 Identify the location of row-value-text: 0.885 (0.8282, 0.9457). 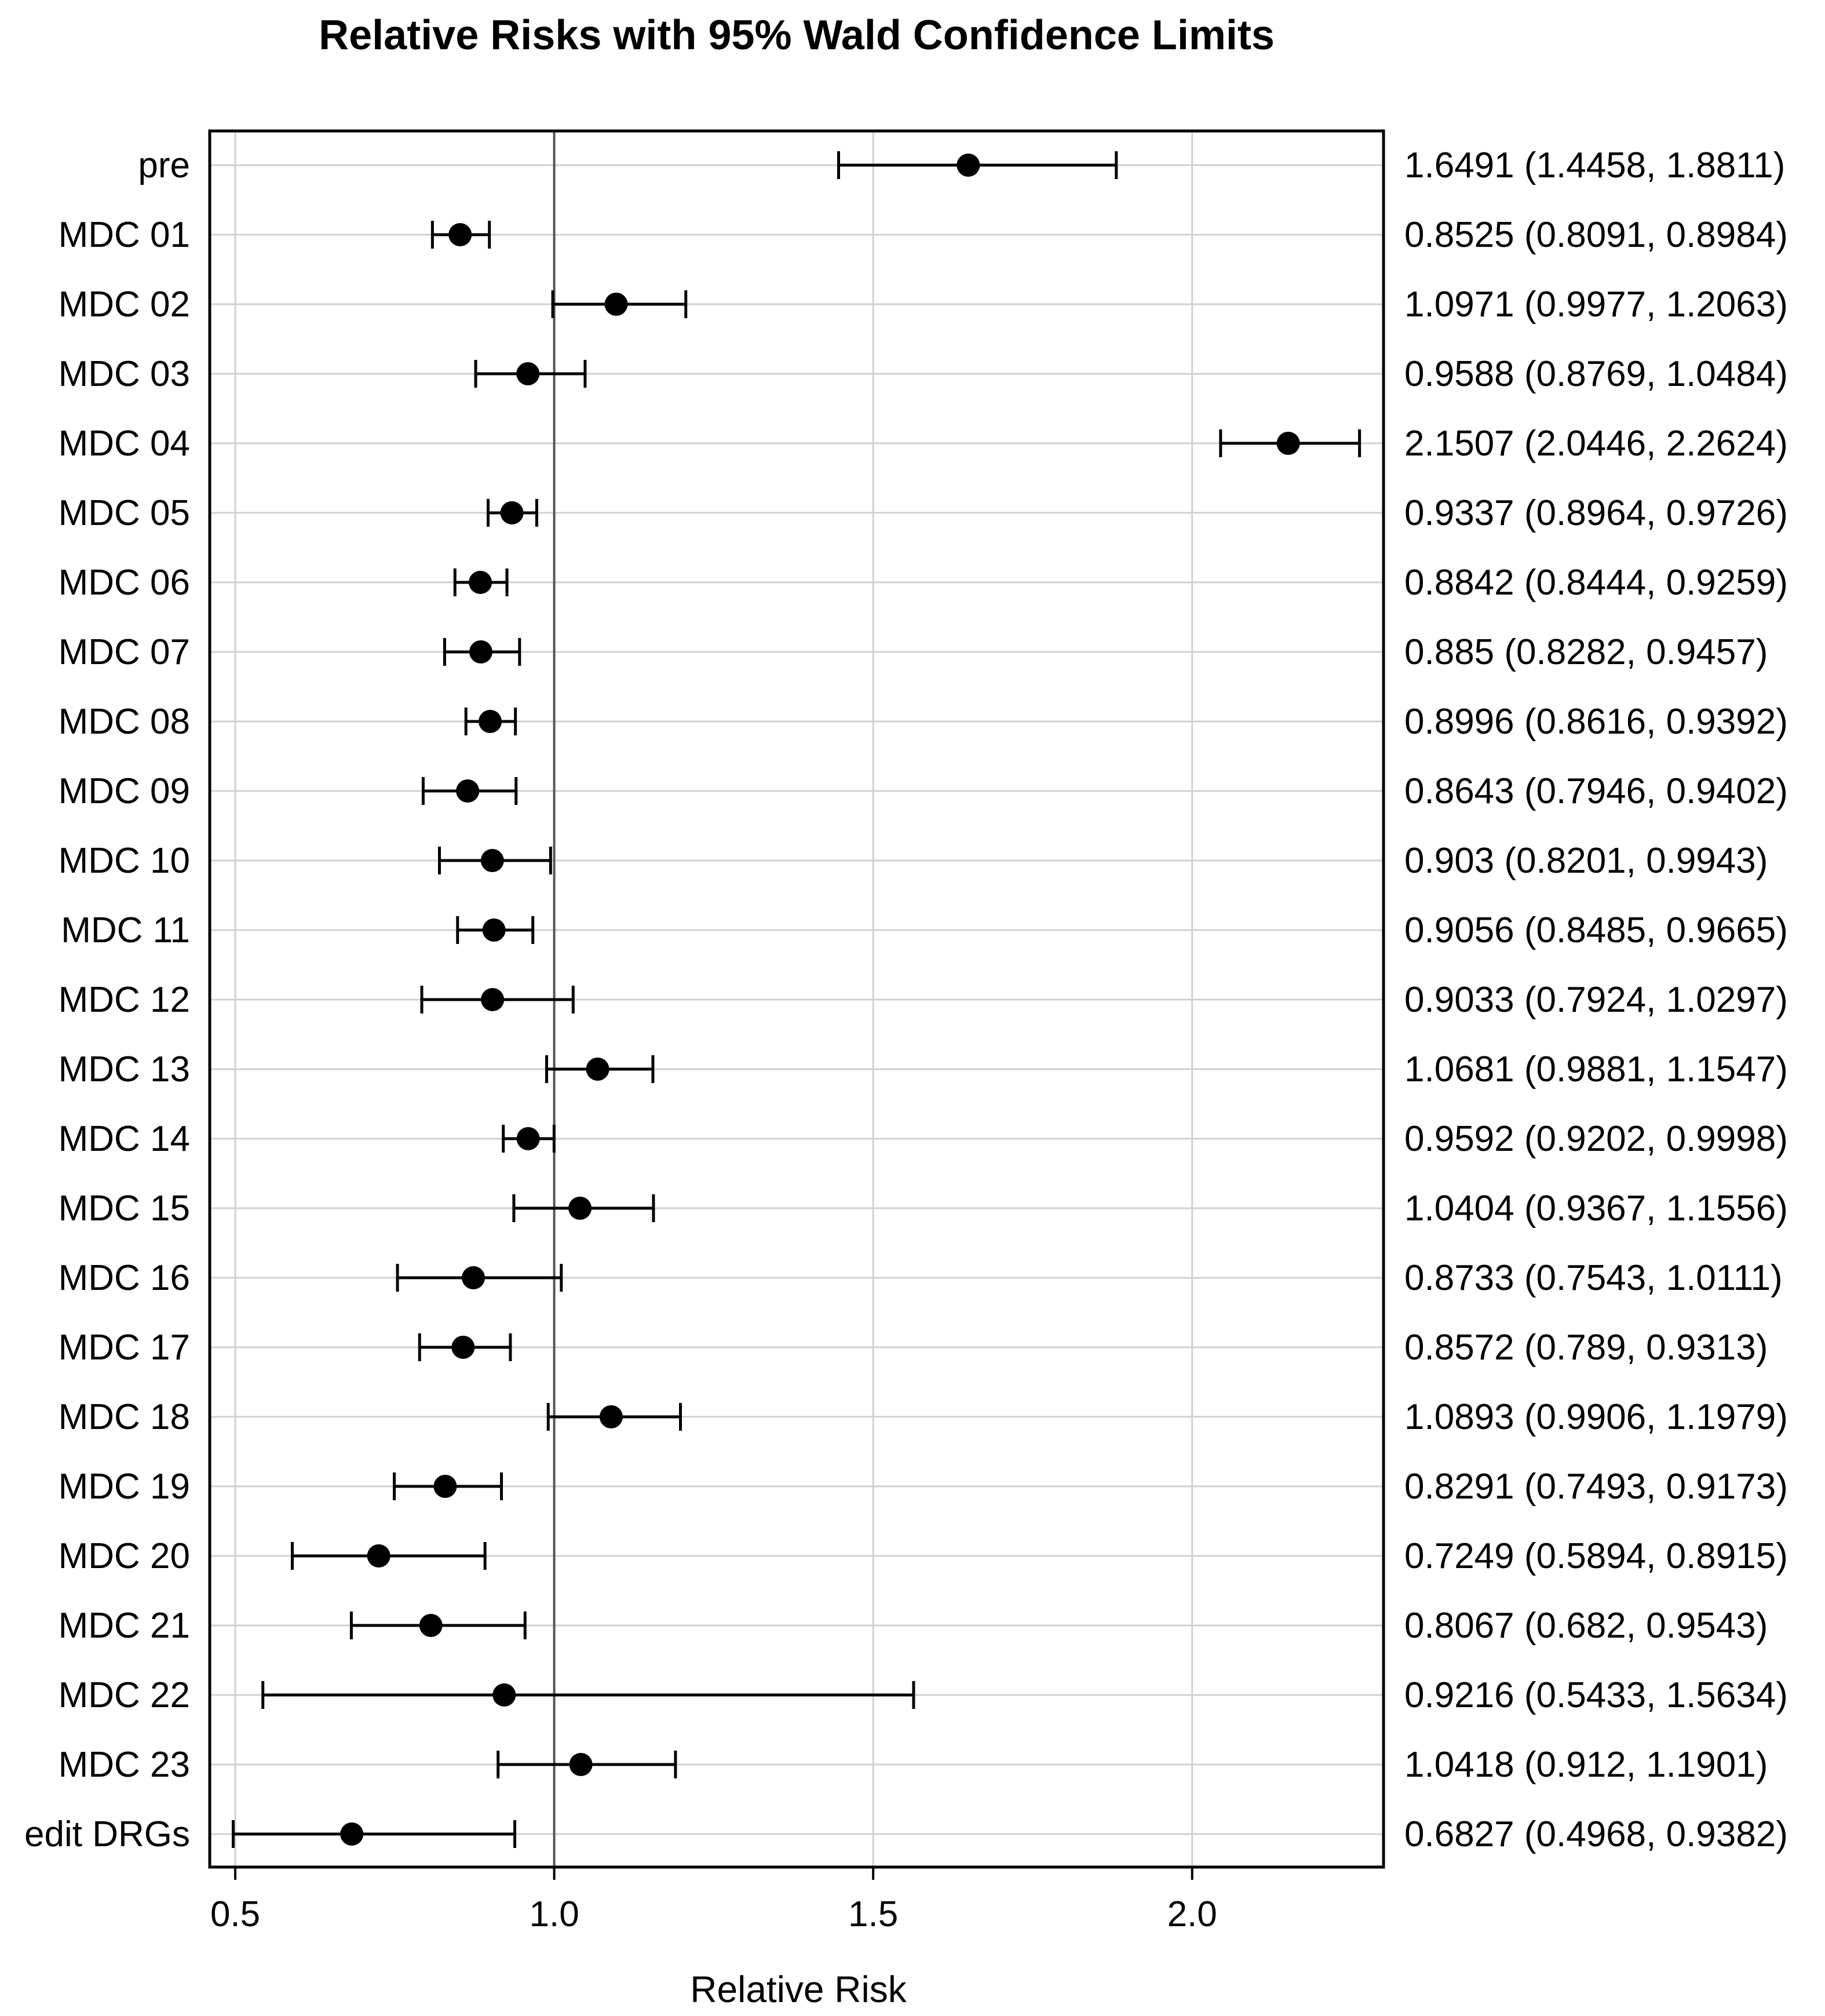
(1586, 652).